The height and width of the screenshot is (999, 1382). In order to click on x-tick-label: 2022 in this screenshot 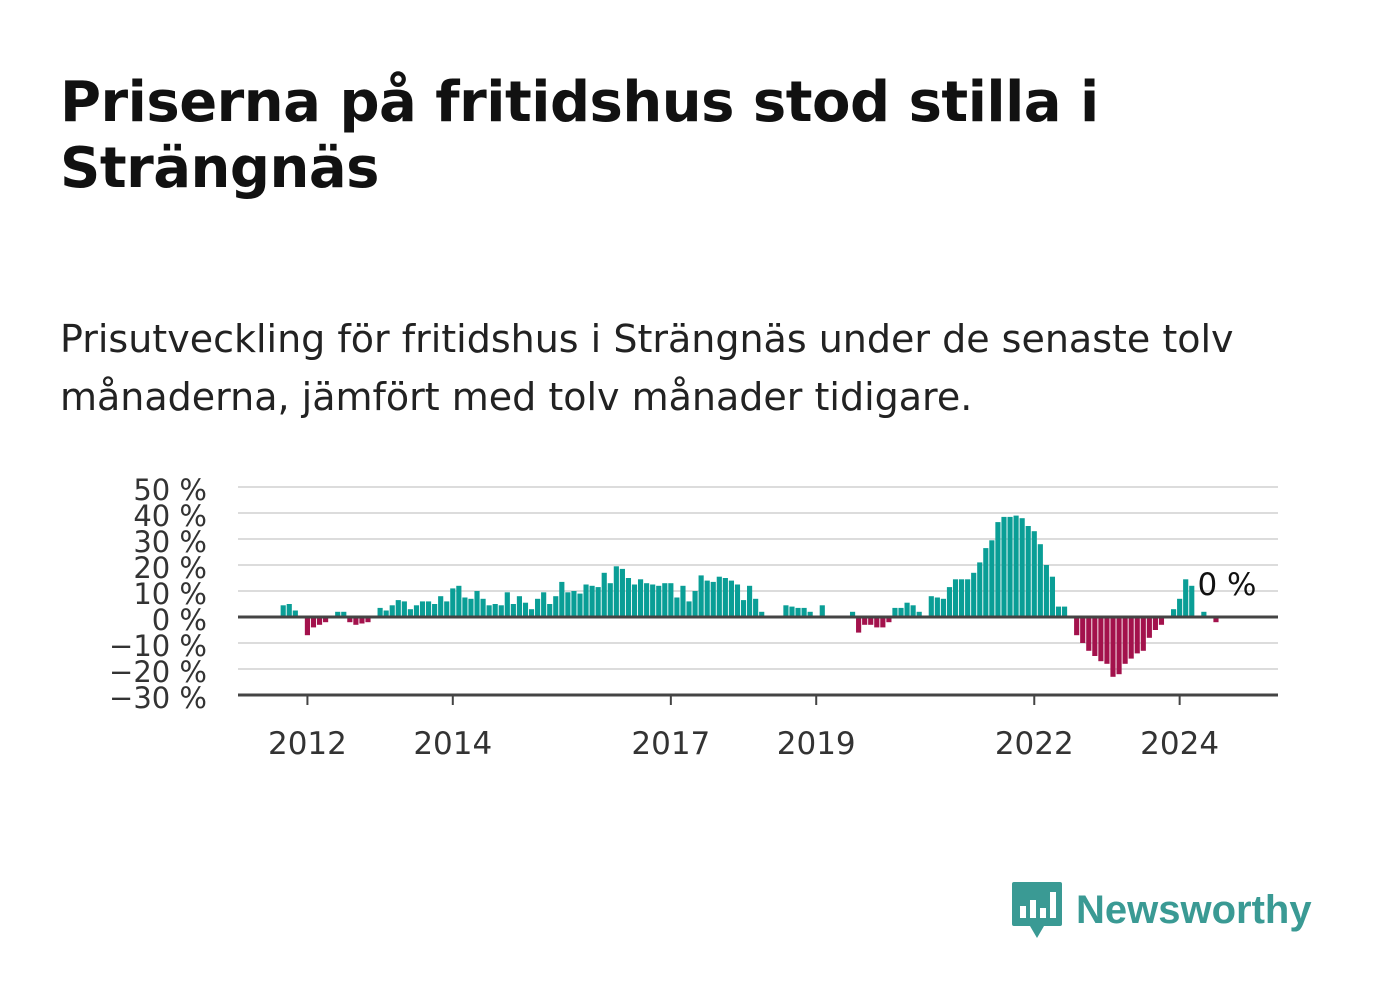, I will do `click(1034, 744)`.